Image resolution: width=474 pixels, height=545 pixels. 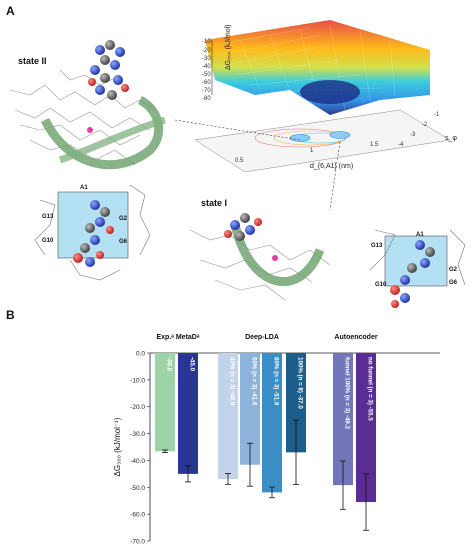 What do you see at coordinates (123, 242) in the screenshot?
I see `label-g6-left: G6` at bounding box center [123, 242].